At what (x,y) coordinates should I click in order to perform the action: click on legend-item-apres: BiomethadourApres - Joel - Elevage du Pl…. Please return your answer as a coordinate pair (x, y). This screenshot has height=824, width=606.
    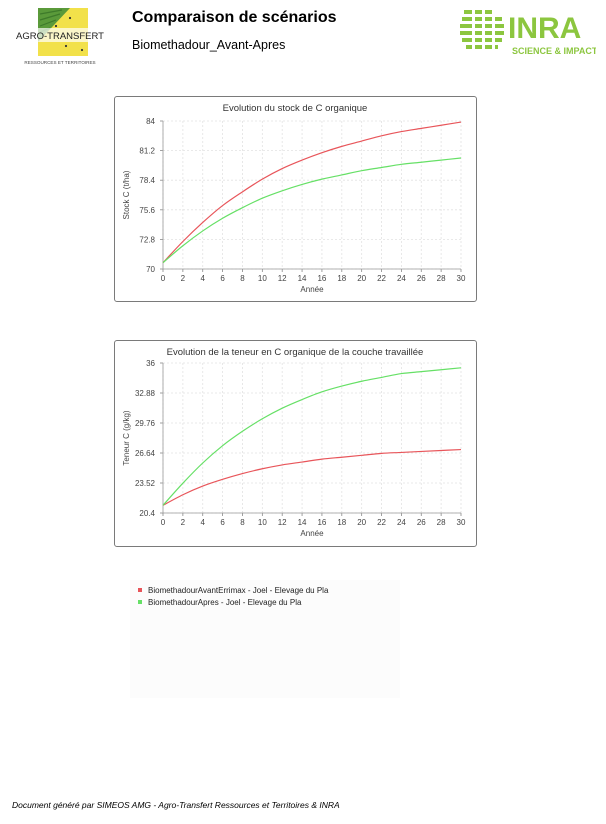
    Looking at the image, I should click on (265, 602).